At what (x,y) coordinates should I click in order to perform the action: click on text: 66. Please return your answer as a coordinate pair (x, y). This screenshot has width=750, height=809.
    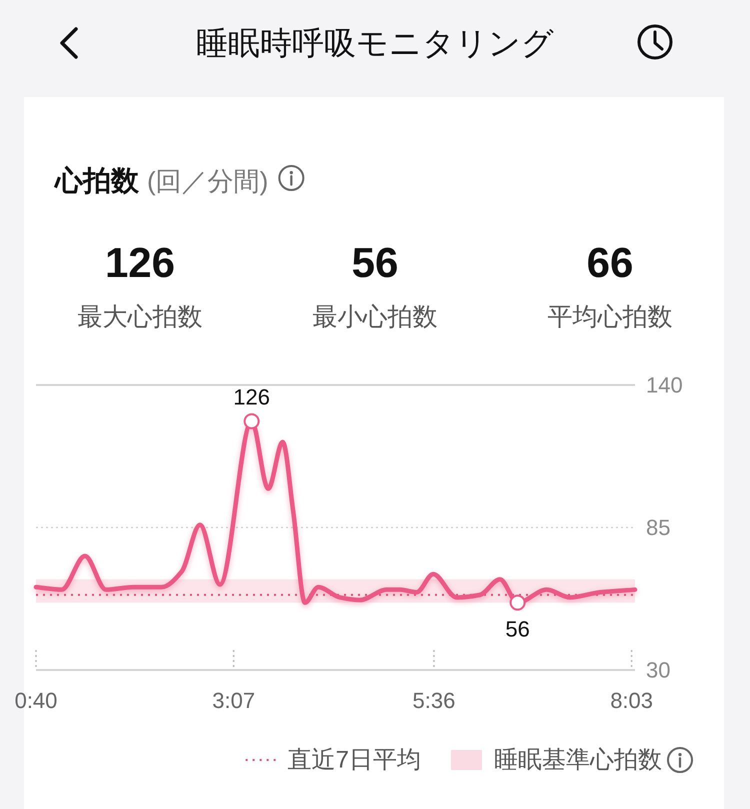
    Looking at the image, I should click on (610, 262).